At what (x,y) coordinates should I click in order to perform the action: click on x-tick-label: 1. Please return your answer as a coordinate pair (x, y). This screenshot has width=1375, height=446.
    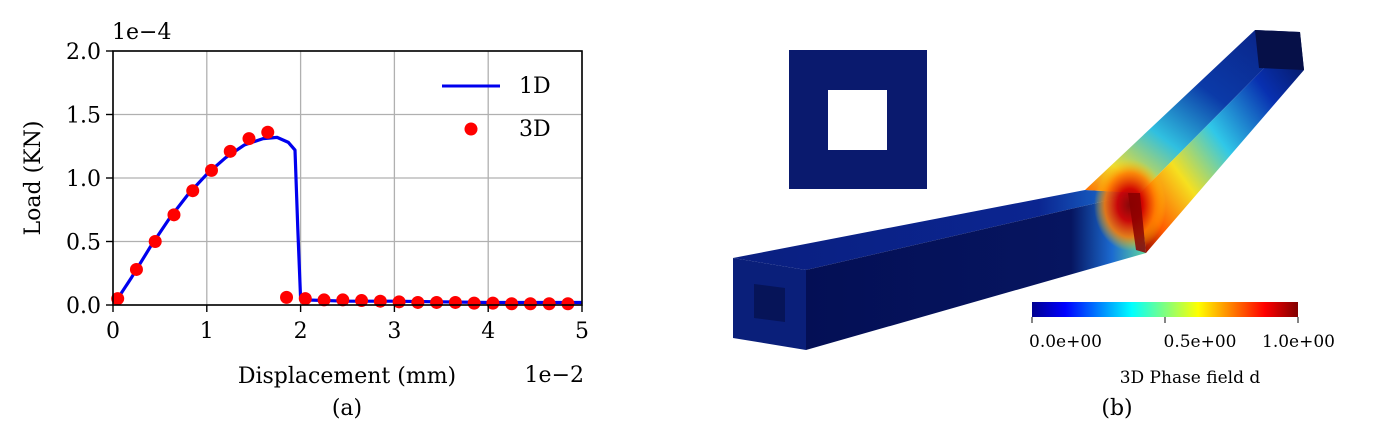
    Looking at the image, I should click on (207, 331).